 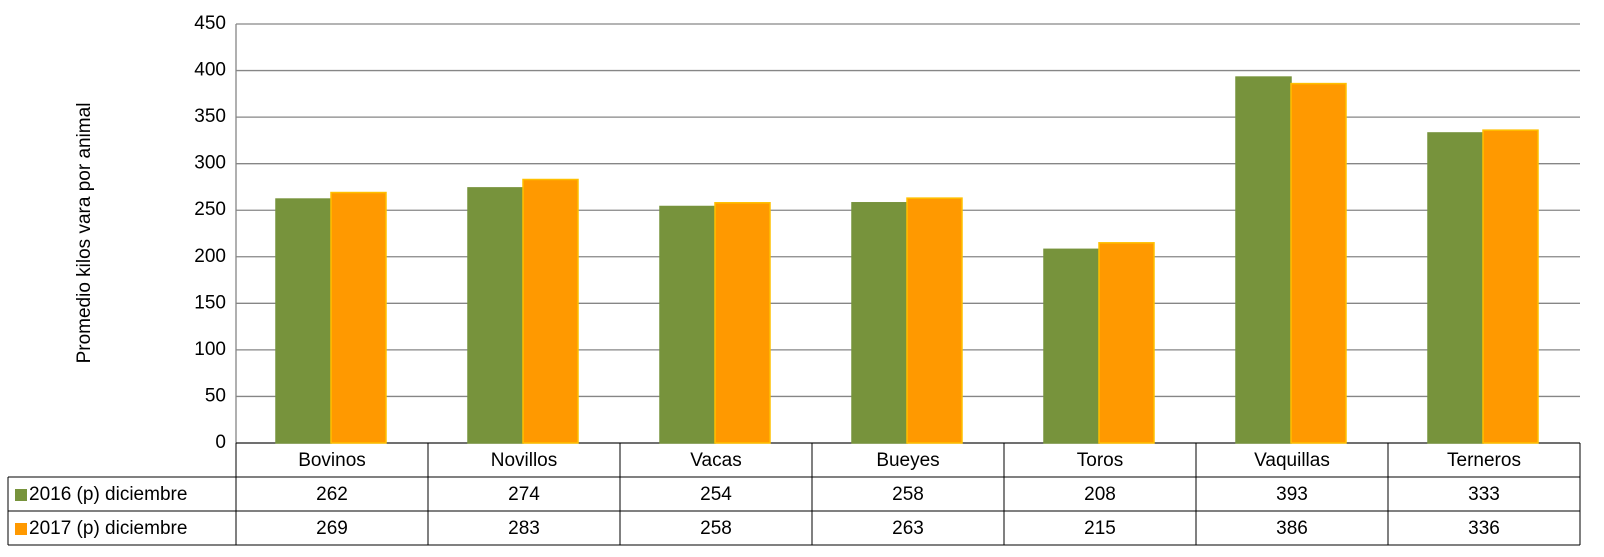 What do you see at coordinates (210, 163) in the screenshot?
I see `y-tick-label: 300` at bounding box center [210, 163].